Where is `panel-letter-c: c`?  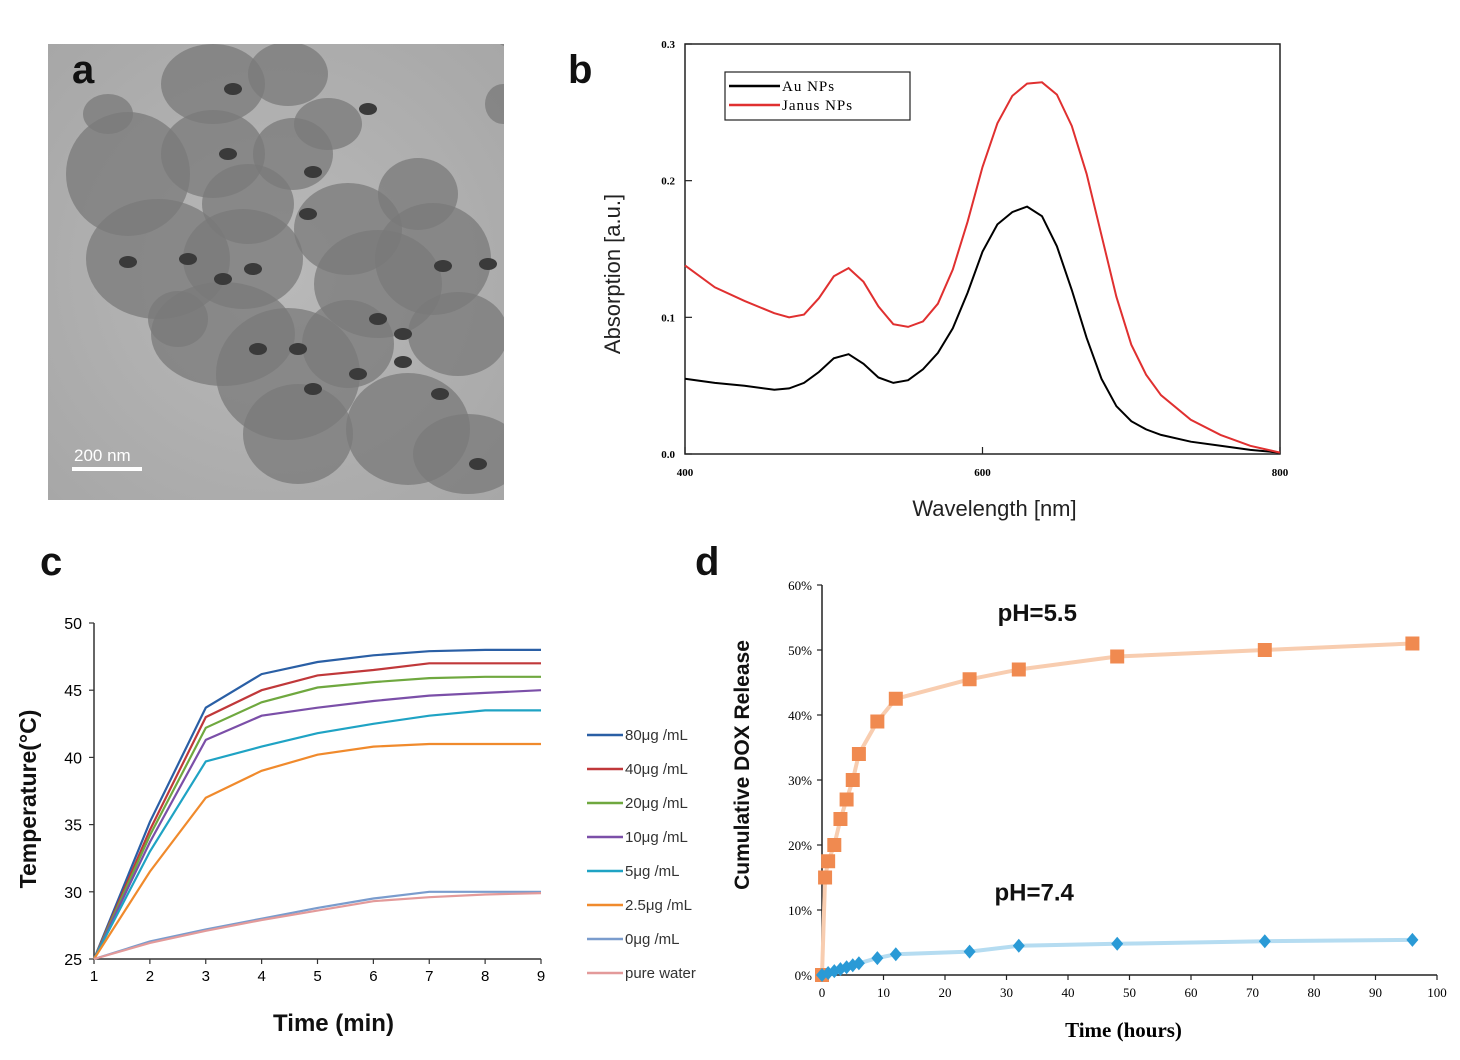
panel-letter-c: c is located at coordinates (51, 562).